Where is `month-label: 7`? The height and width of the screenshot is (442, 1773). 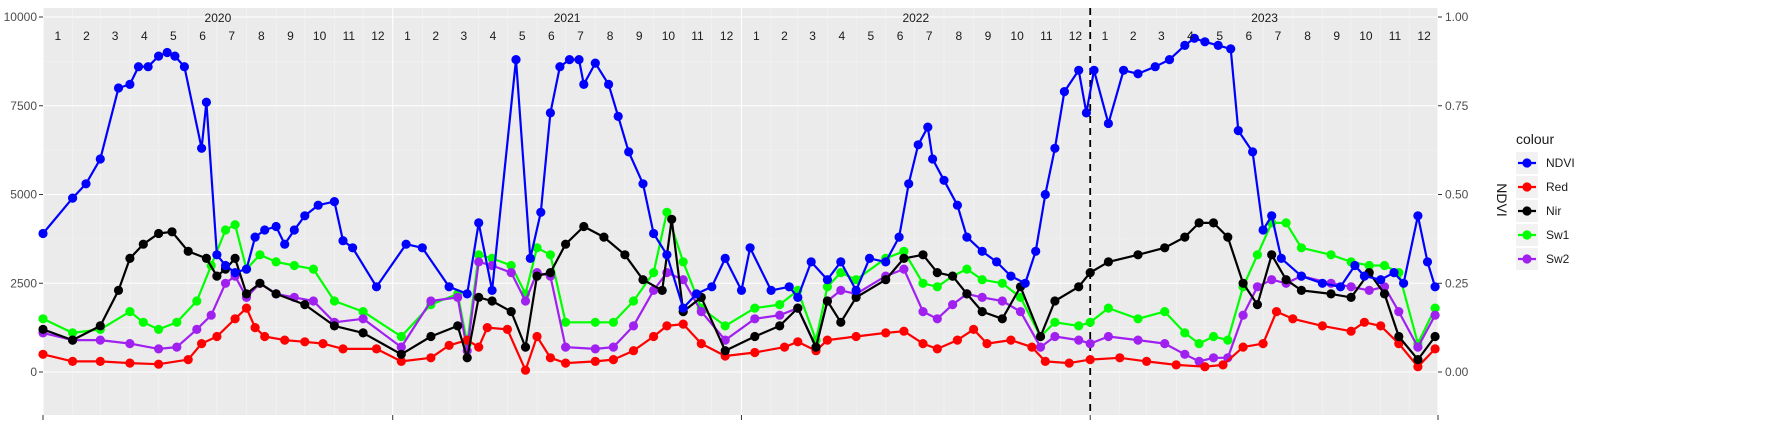 month-label: 7 is located at coordinates (1278, 36).